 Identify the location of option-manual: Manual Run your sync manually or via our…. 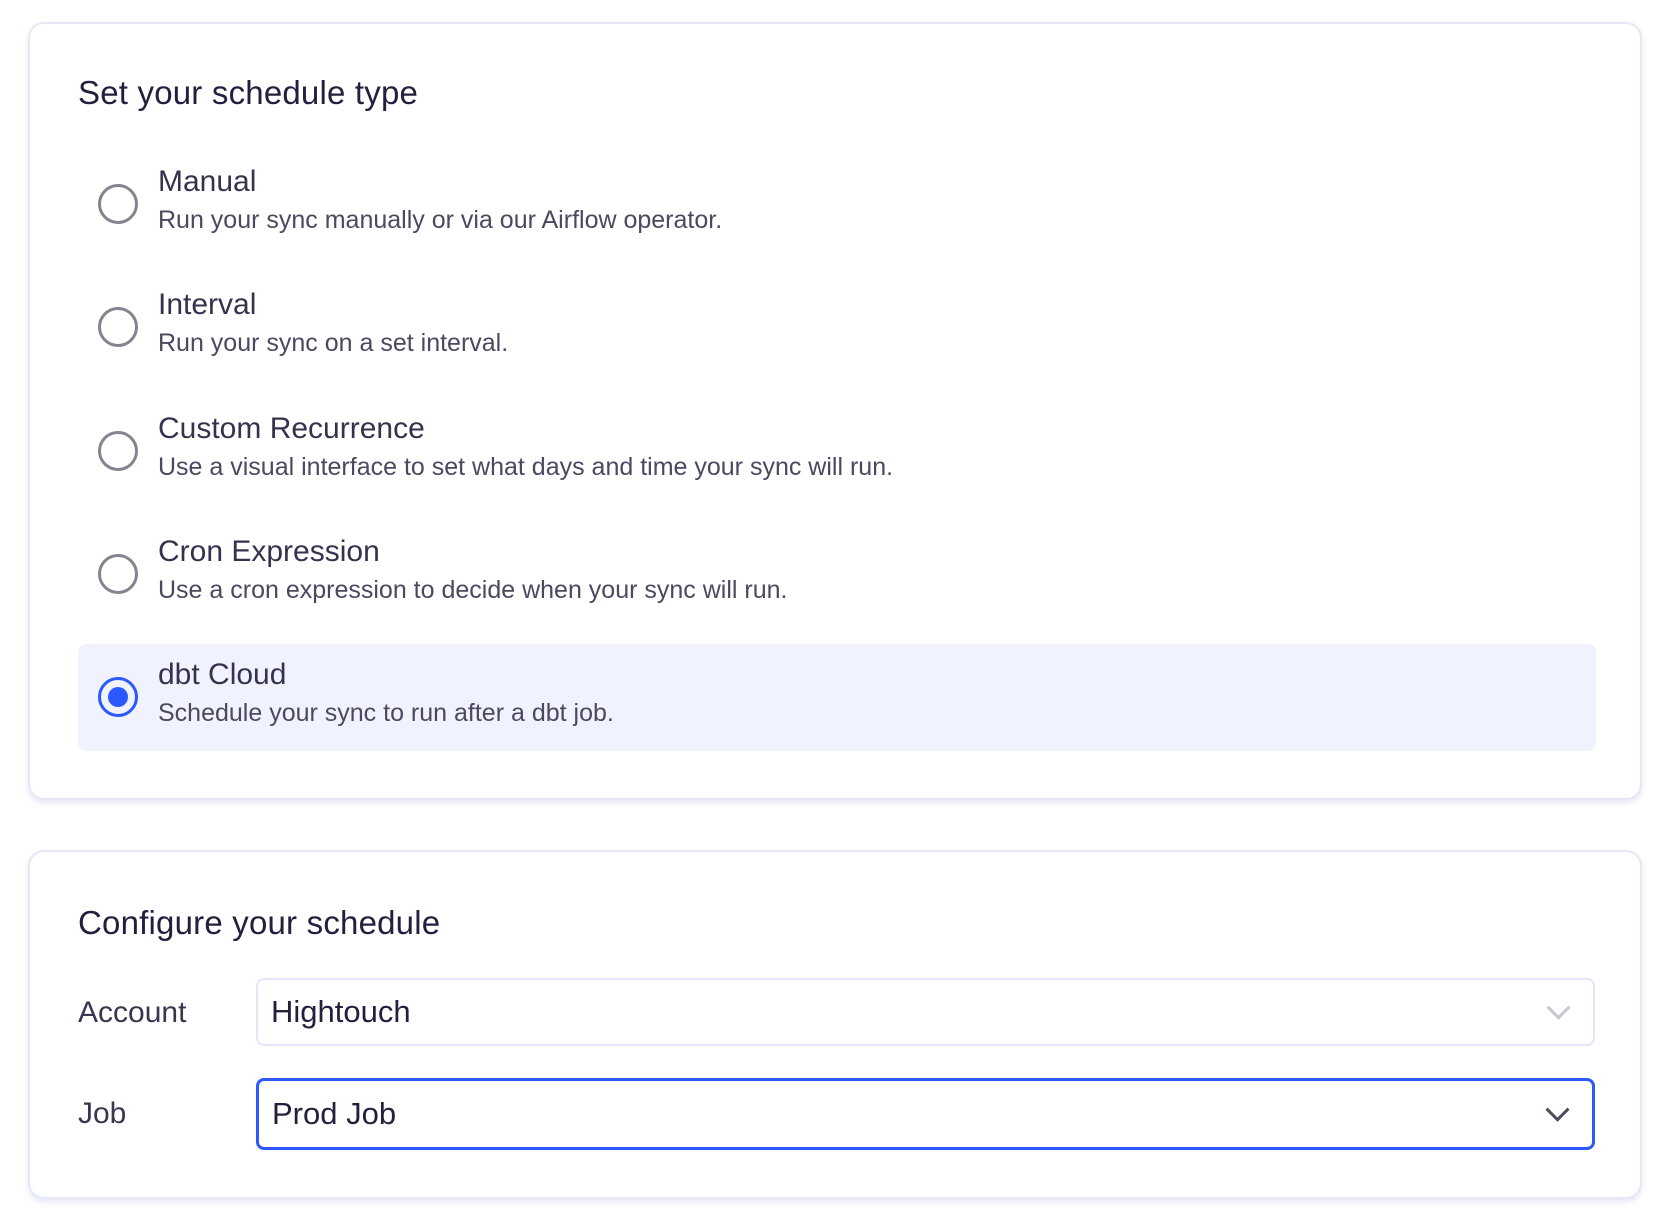
(837, 204).